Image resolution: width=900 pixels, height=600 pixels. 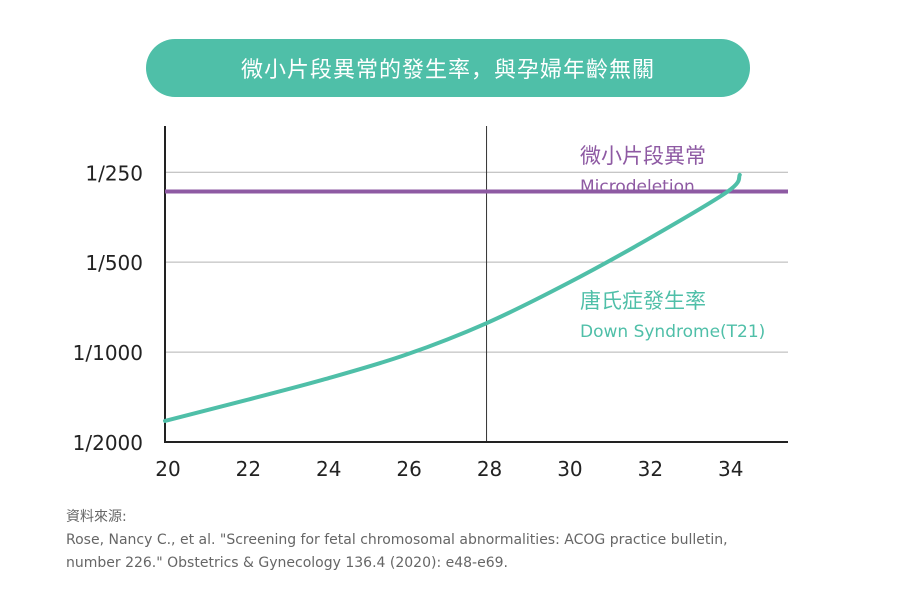 What do you see at coordinates (167, 469) in the screenshot?
I see `x-tick-label: 20` at bounding box center [167, 469].